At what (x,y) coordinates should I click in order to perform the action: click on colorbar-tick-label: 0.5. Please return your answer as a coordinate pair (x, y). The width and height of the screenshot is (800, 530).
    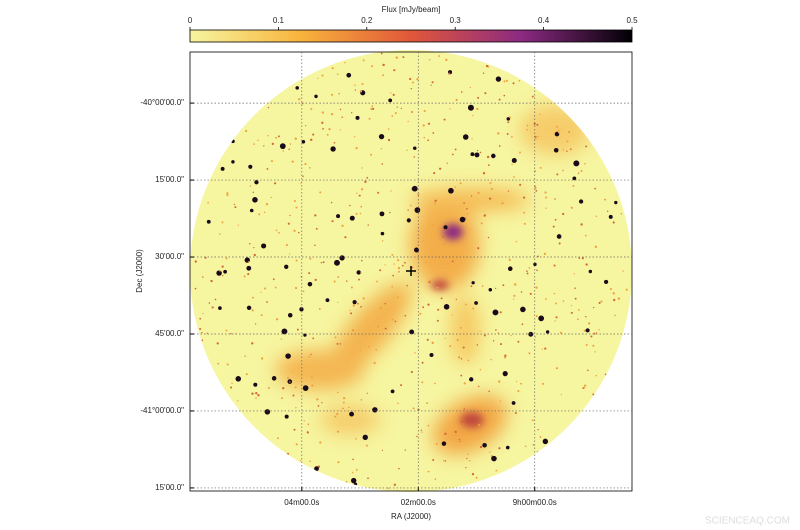
    Looking at the image, I should click on (632, 20).